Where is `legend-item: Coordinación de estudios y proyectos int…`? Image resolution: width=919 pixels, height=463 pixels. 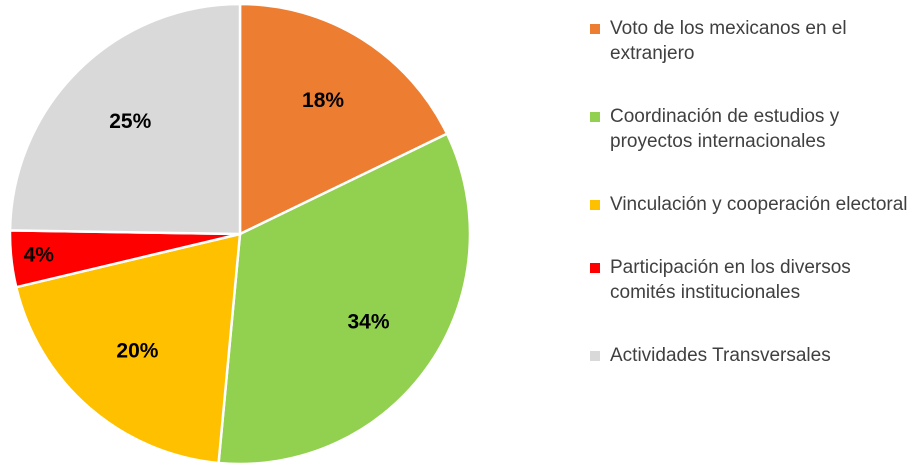
legend-item: Coordinación de estudios y proyectos int… is located at coordinates (752, 129).